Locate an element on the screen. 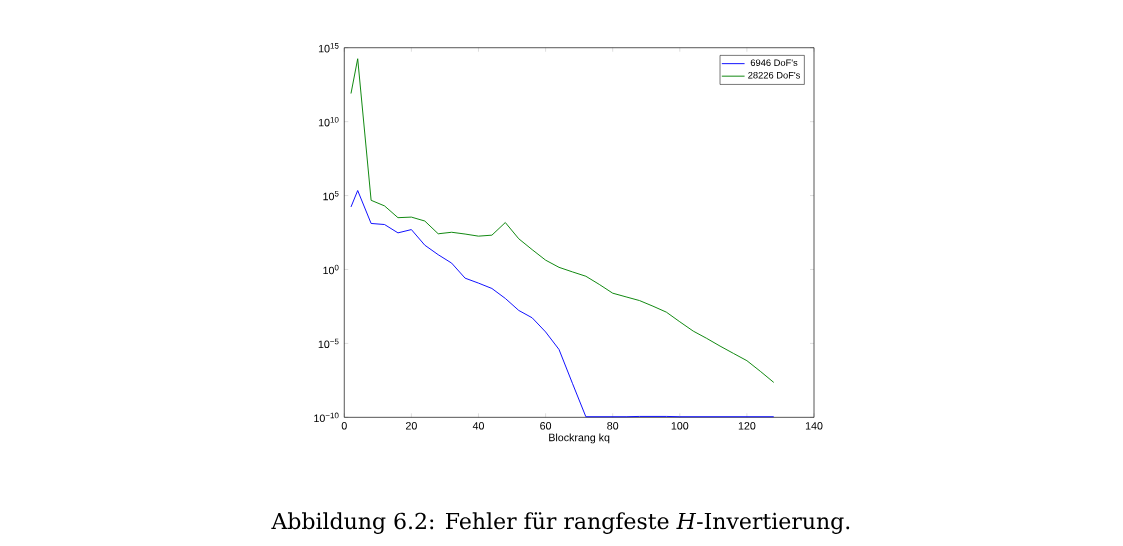  x-tick-label: 60 is located at coordinates (546, 426).